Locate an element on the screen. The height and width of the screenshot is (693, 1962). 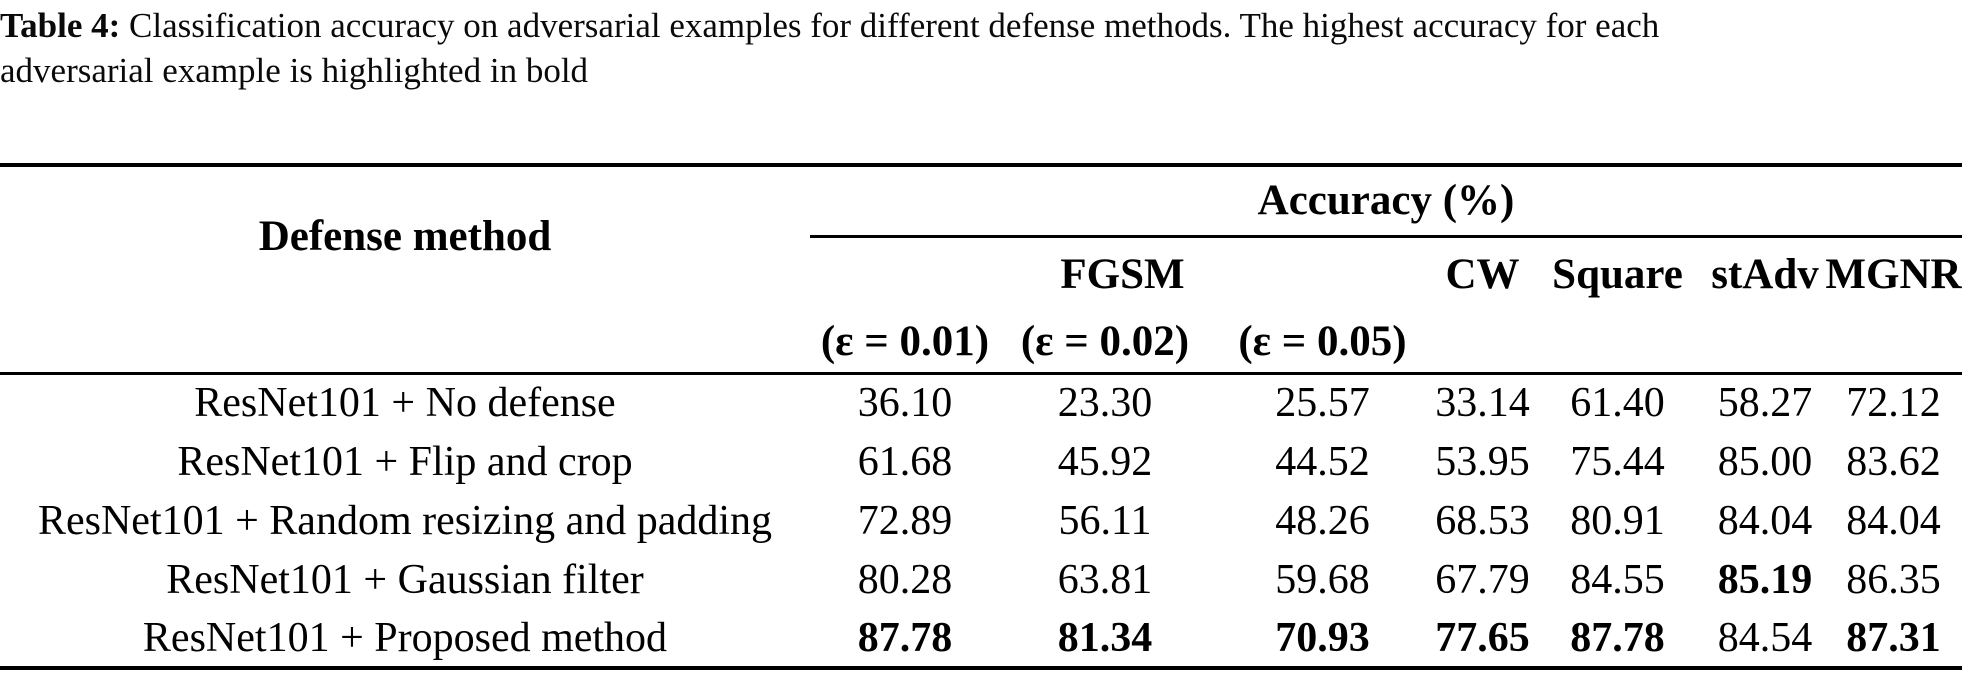
value-cell: 61.68 is located at coordinates (905, 461).